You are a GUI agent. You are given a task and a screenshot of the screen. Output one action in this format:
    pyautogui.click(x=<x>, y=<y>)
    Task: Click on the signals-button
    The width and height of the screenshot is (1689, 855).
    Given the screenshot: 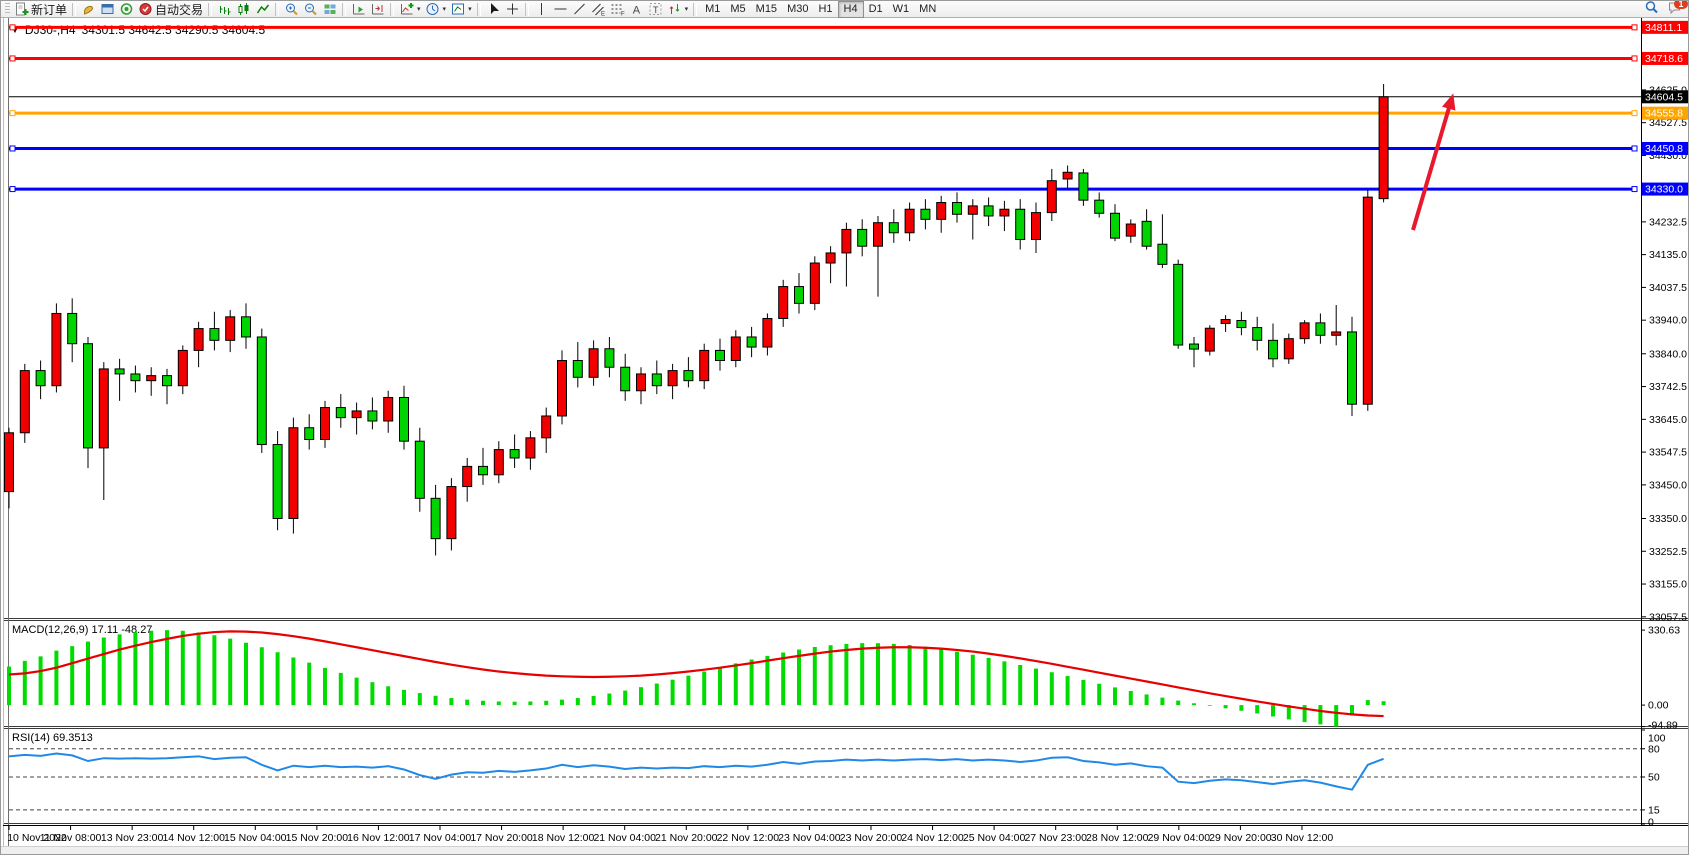 What is the action you would take?
    pyautogui.click(x=126, y=9)
    